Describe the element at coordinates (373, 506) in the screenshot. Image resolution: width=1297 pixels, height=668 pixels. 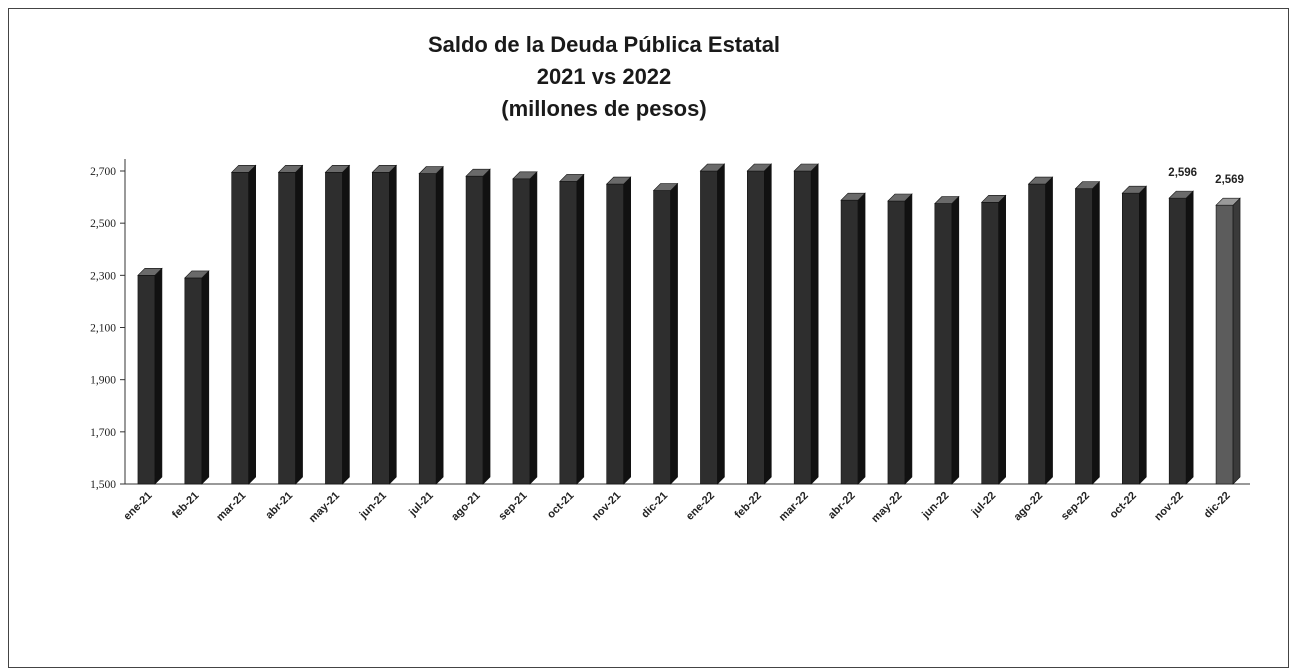
I see `x-tick-label: jun-21` at that location.